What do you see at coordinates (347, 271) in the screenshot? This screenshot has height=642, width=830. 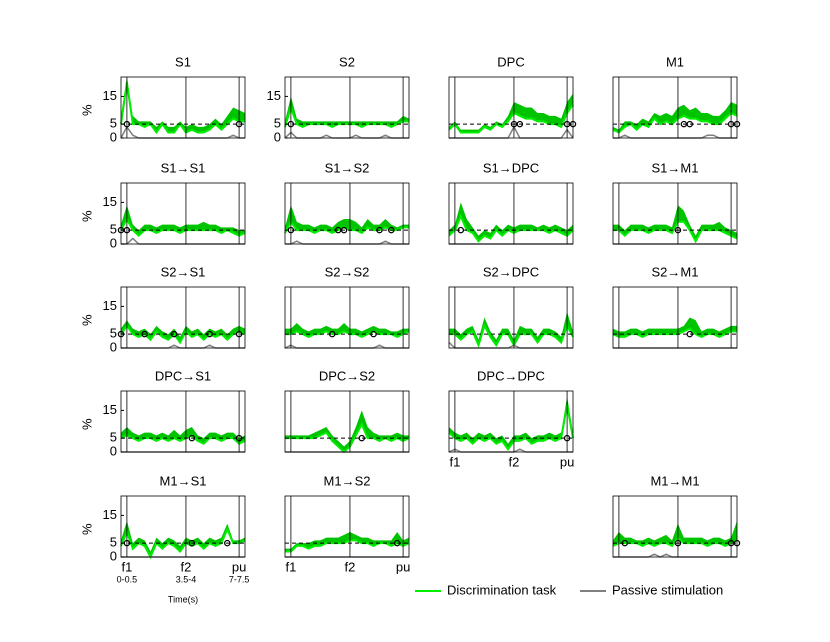 I see `panel-title: S2→S2` at bounding box center [347, 271].